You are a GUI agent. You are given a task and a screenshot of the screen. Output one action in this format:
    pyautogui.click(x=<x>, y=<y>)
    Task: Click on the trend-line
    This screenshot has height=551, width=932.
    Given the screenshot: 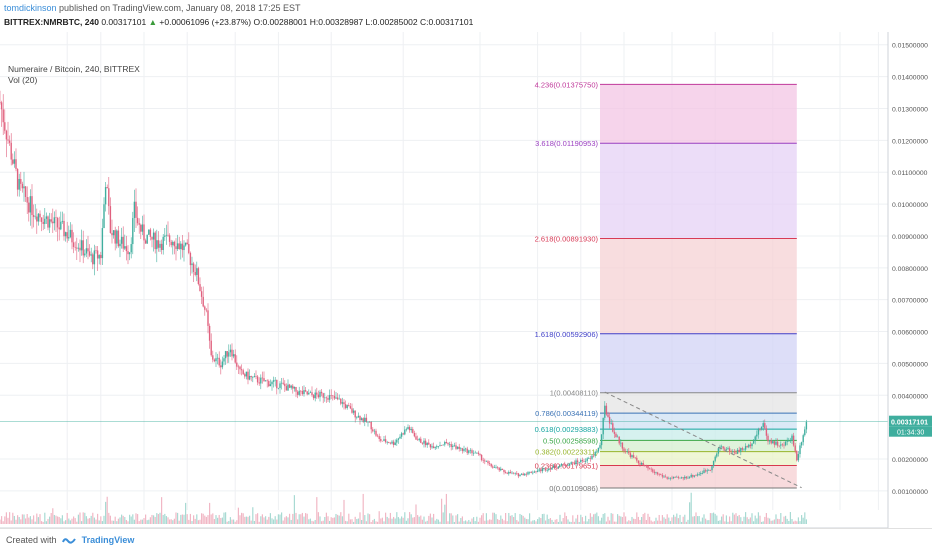 What is the action you would take?
    pyautogui.click(x=703, y=440)
    